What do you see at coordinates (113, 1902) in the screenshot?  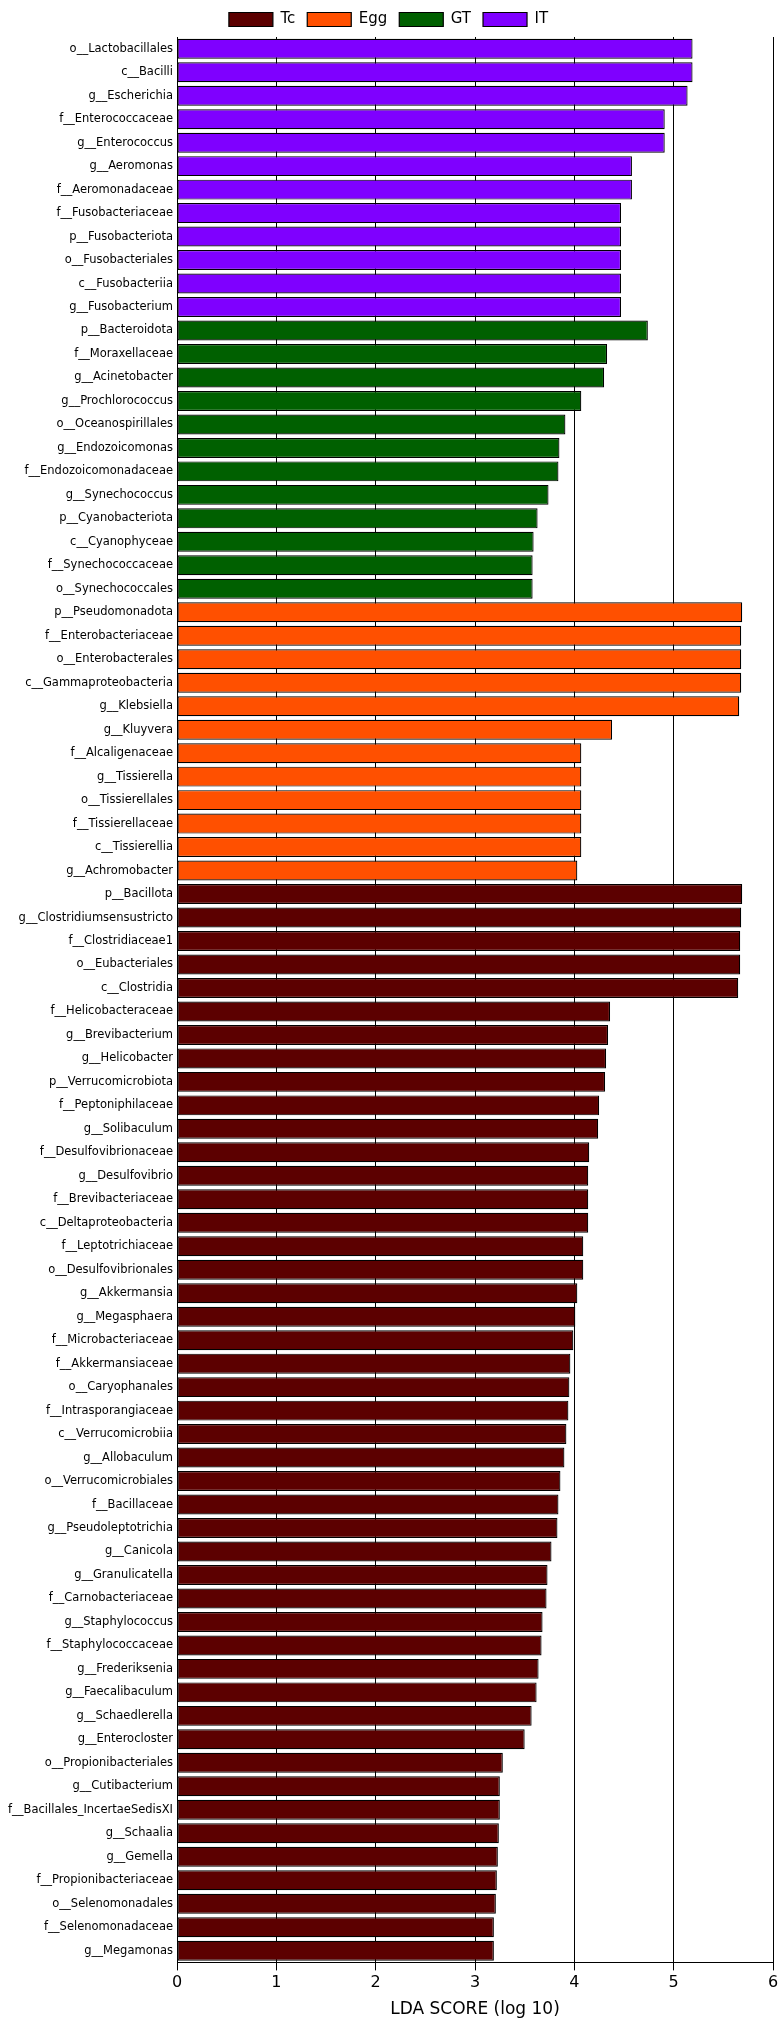 I see `y-tick-label: o__Selenomonadales` at bounding box center [113, 1902].